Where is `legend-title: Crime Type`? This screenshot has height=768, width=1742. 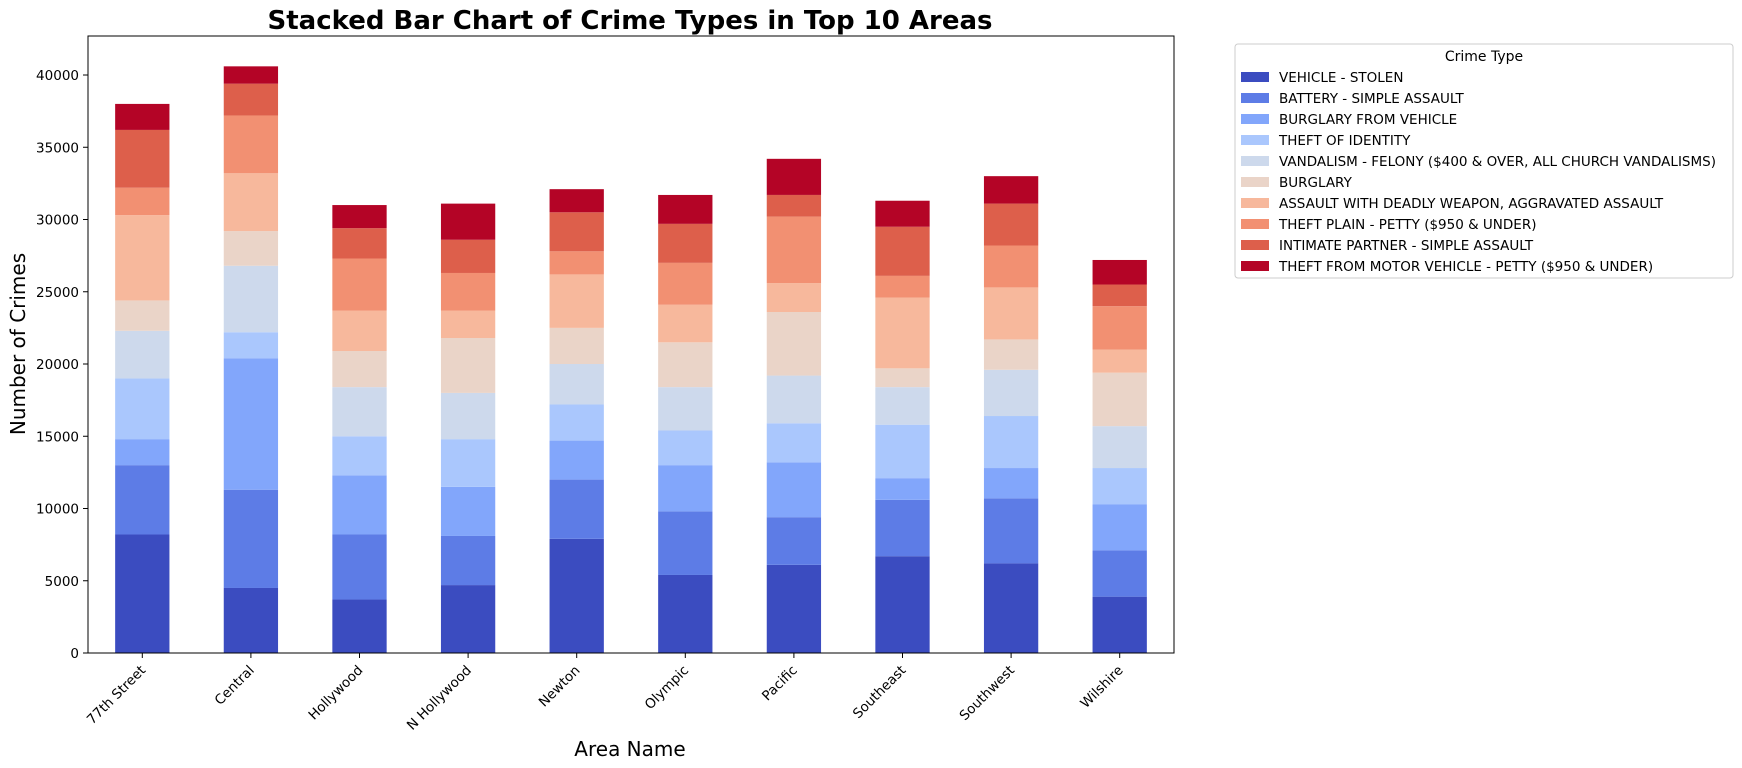 legend-title: Crime Type is located at coordinates (1484, 57).